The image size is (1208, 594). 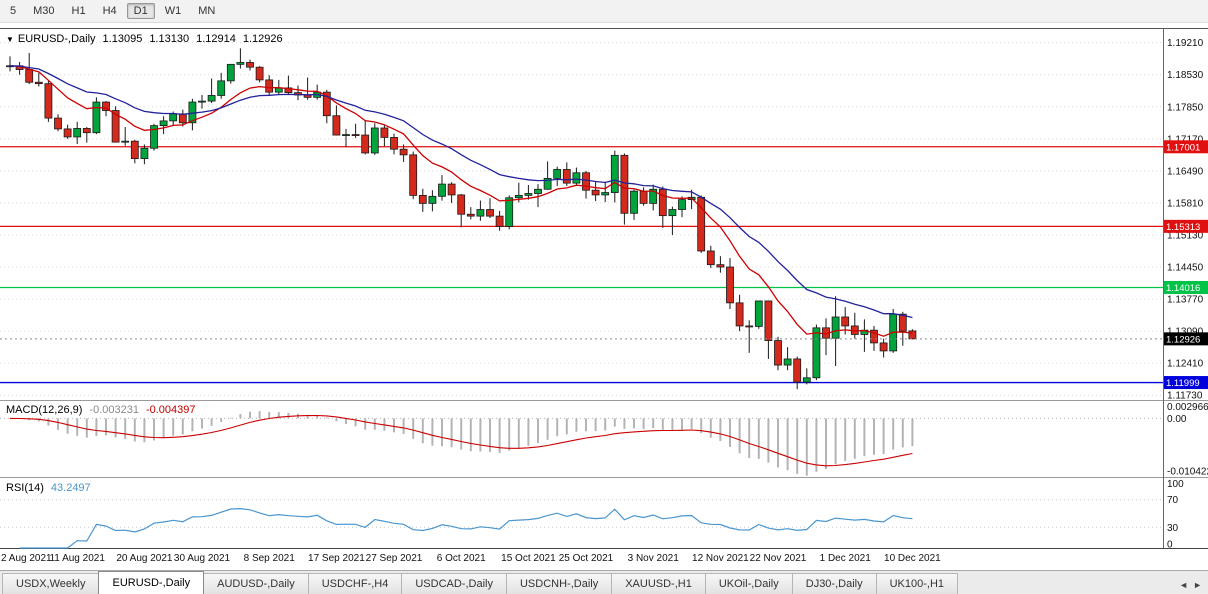 I want to click on ohlc-high: 1.13130, so click(x=169, y=39).